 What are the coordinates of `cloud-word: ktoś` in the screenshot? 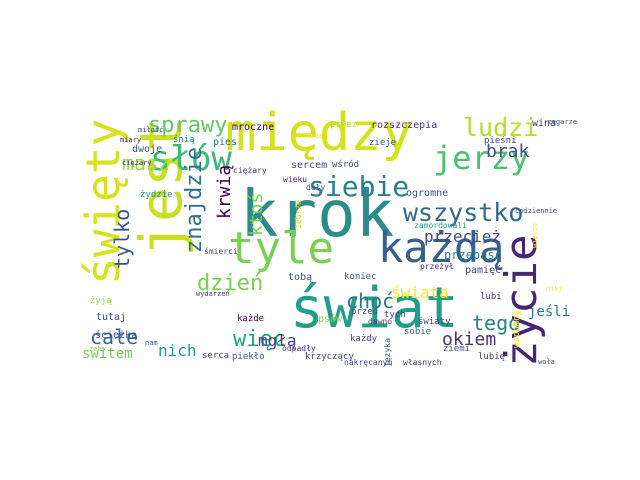 It's located at (256, 214).